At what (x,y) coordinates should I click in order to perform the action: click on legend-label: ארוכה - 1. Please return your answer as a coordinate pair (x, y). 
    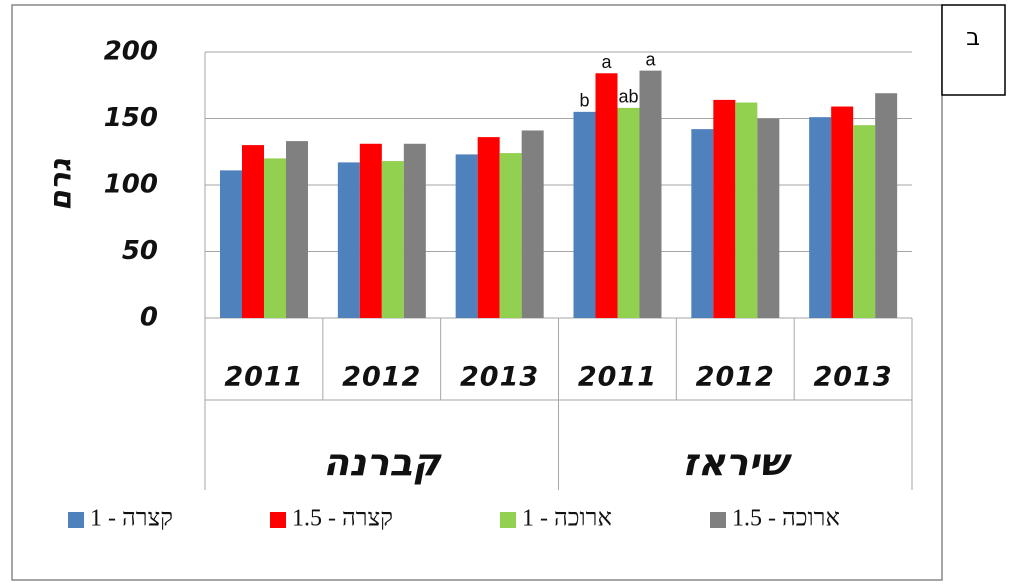
    Looking at the image, I should click on (567, 519).